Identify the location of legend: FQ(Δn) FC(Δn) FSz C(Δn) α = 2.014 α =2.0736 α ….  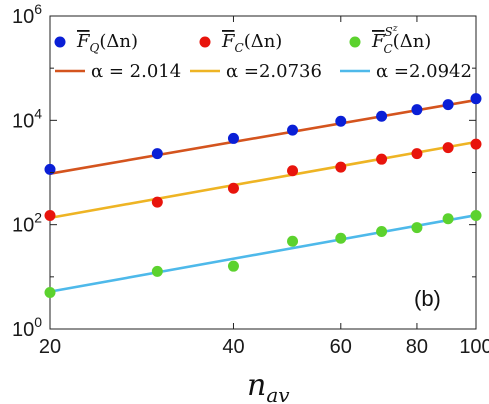
(263, 53).